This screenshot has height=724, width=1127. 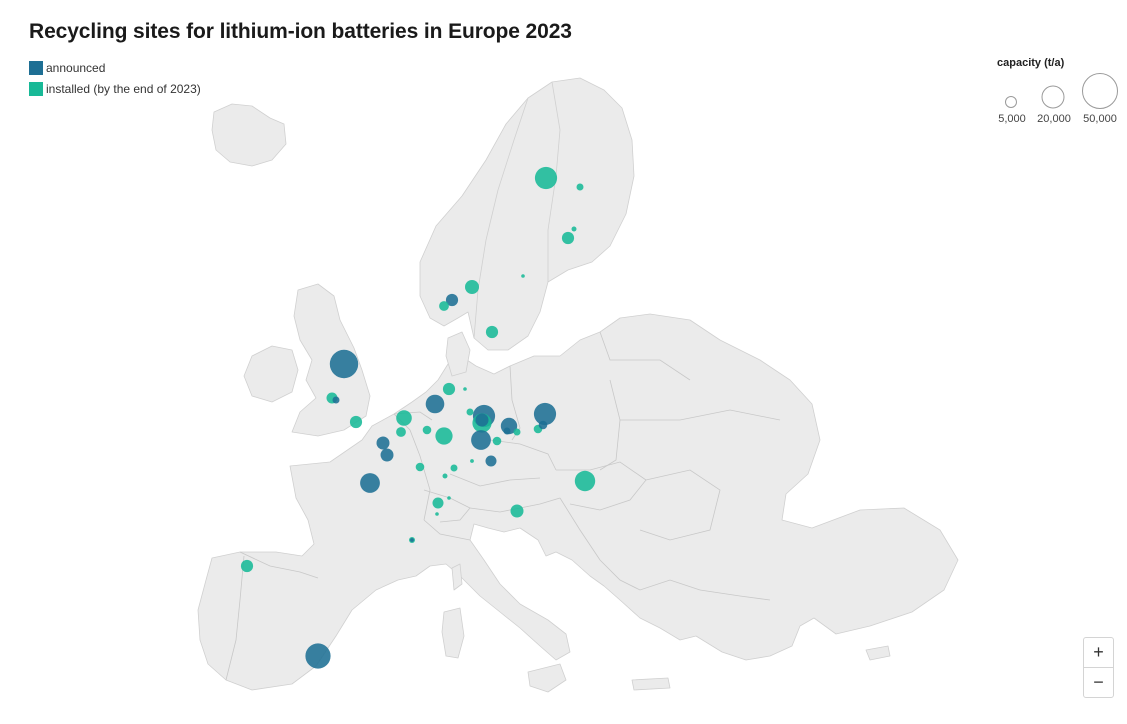 I want to click on border-italy, so click(x=447, y=530).